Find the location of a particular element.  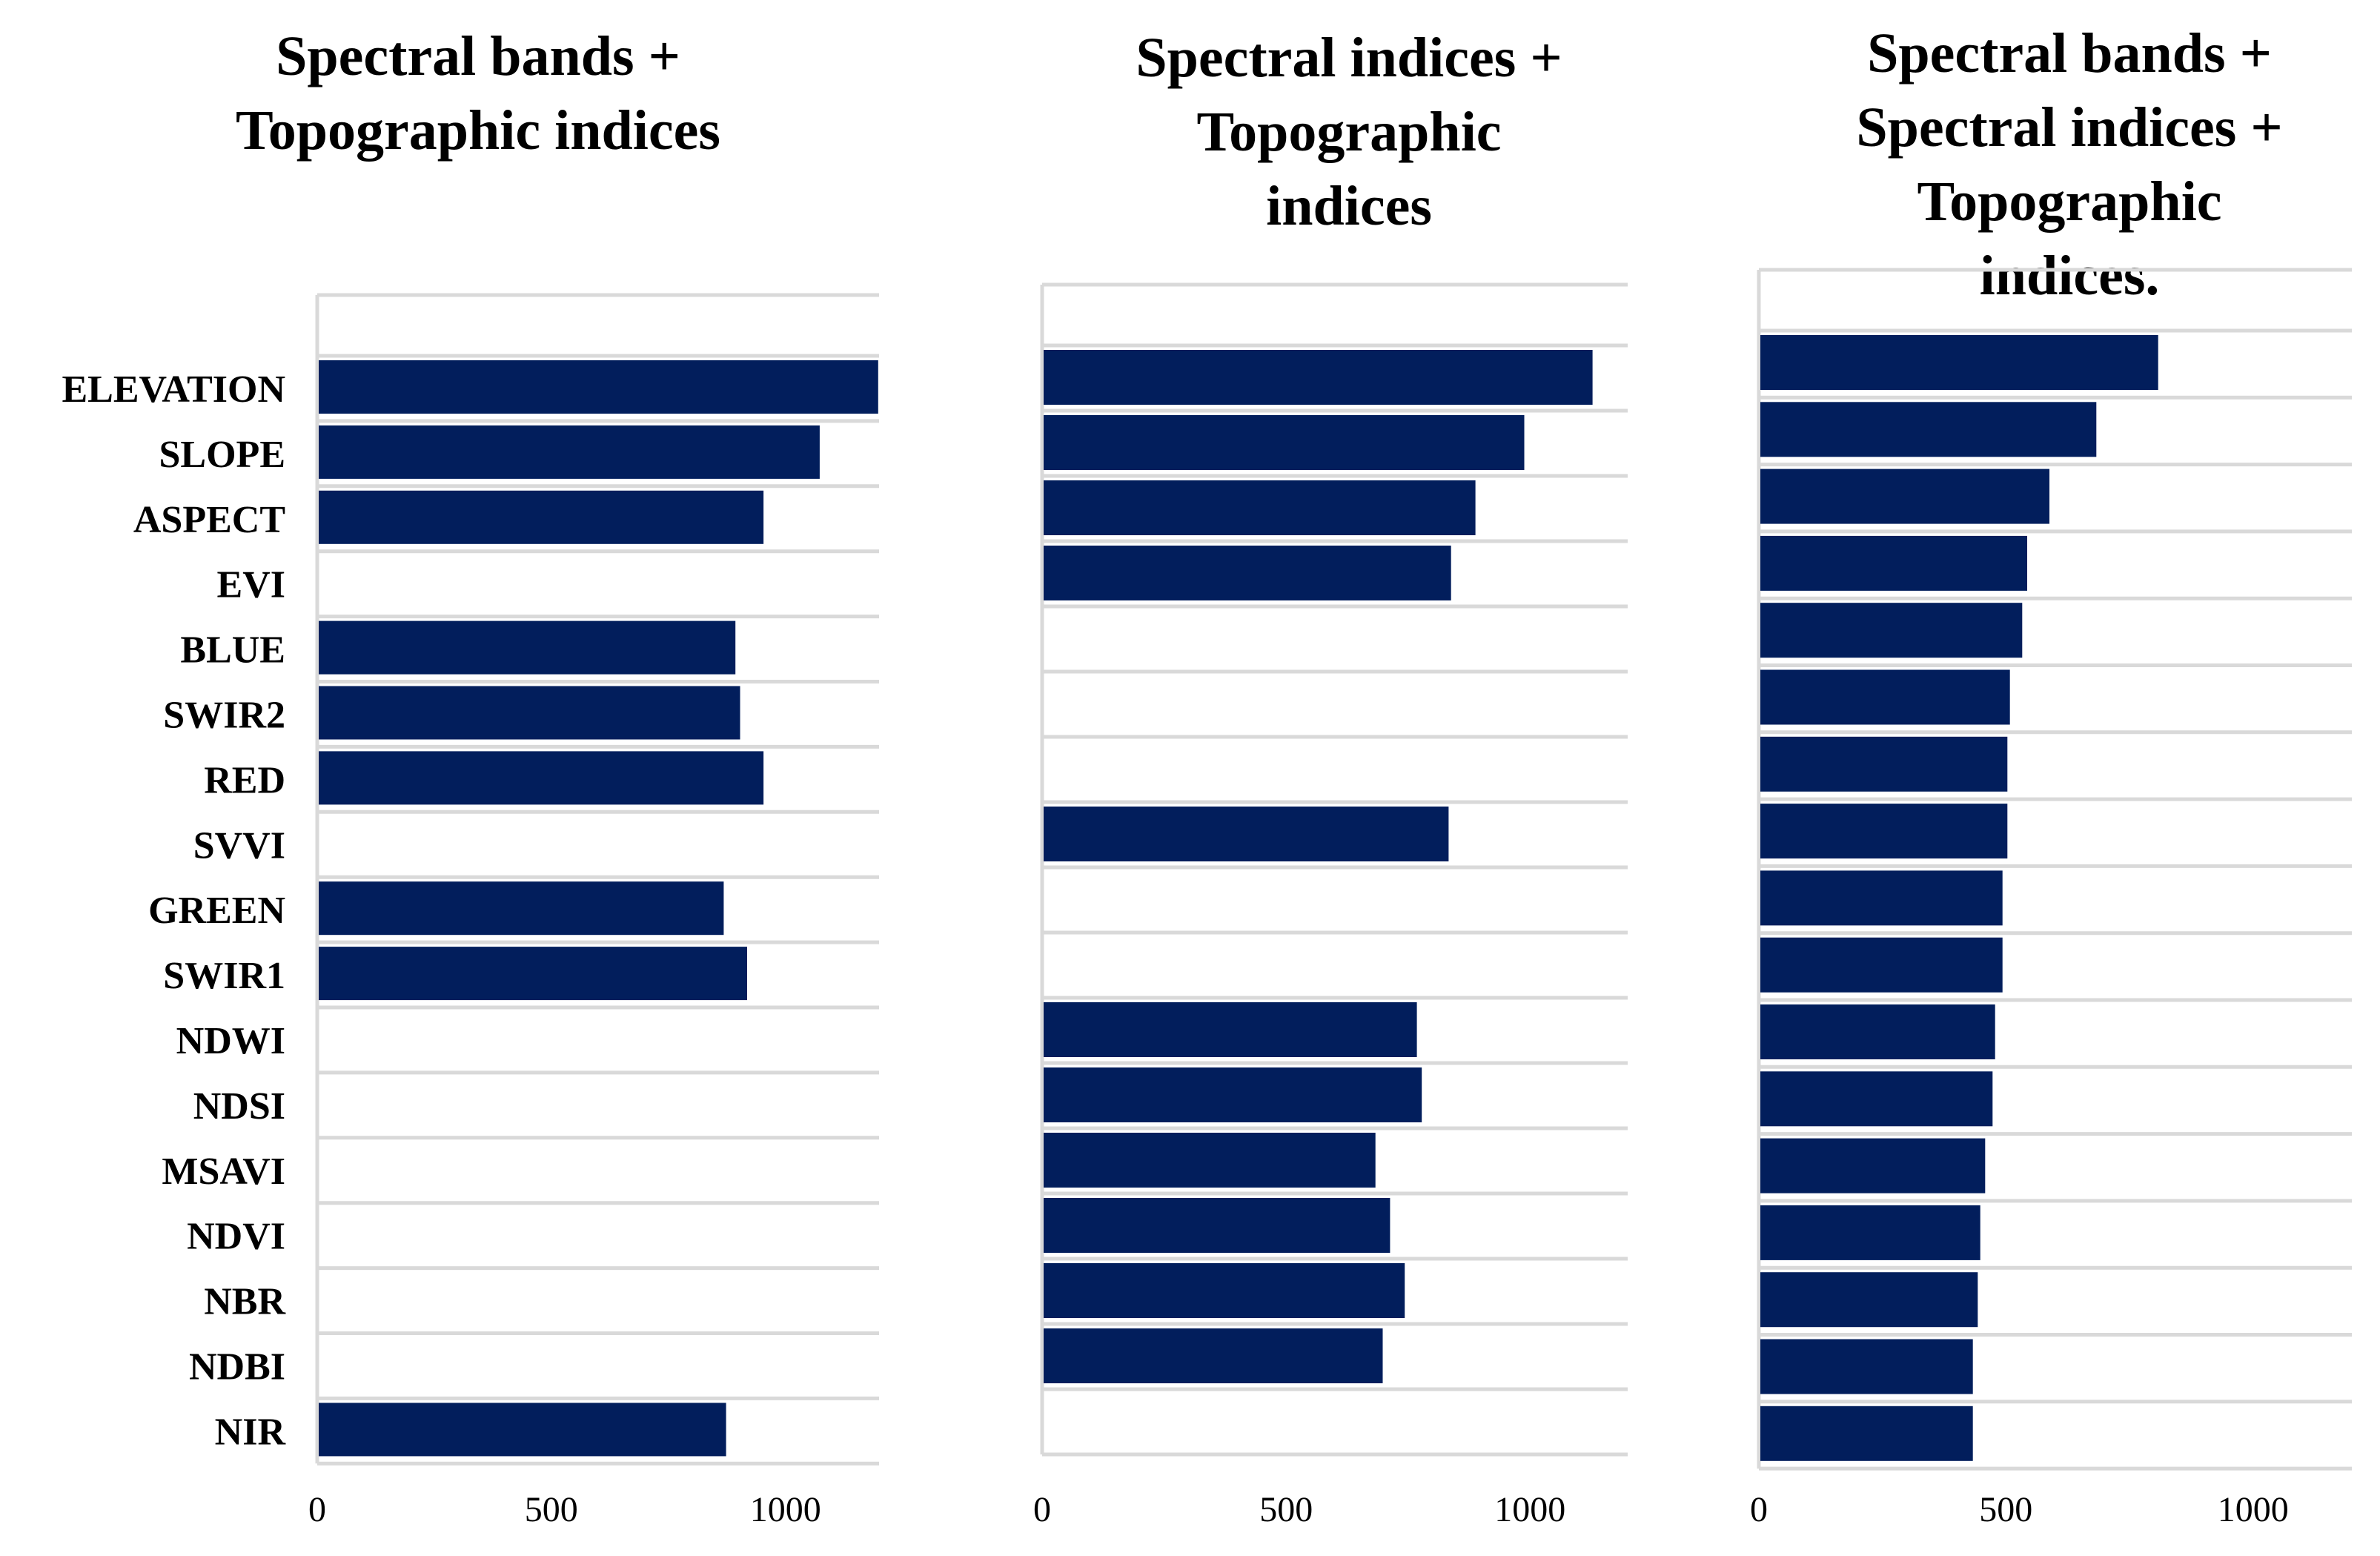

category-label-nir: NIR is located at coordinates (251, 1432).